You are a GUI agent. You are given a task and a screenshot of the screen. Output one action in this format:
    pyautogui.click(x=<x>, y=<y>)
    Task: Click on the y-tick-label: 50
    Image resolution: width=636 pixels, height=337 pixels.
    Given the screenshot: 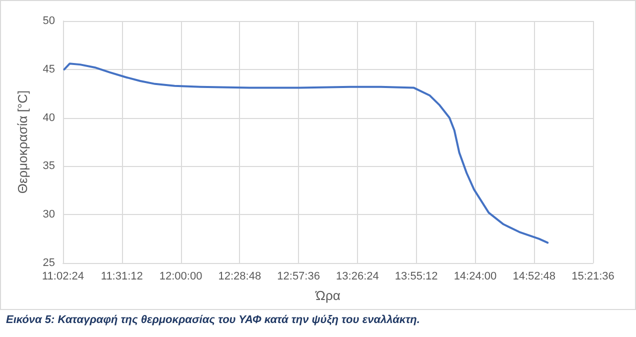 What is the action you would take?
    pyautogui.click(x=48, y=21)
    